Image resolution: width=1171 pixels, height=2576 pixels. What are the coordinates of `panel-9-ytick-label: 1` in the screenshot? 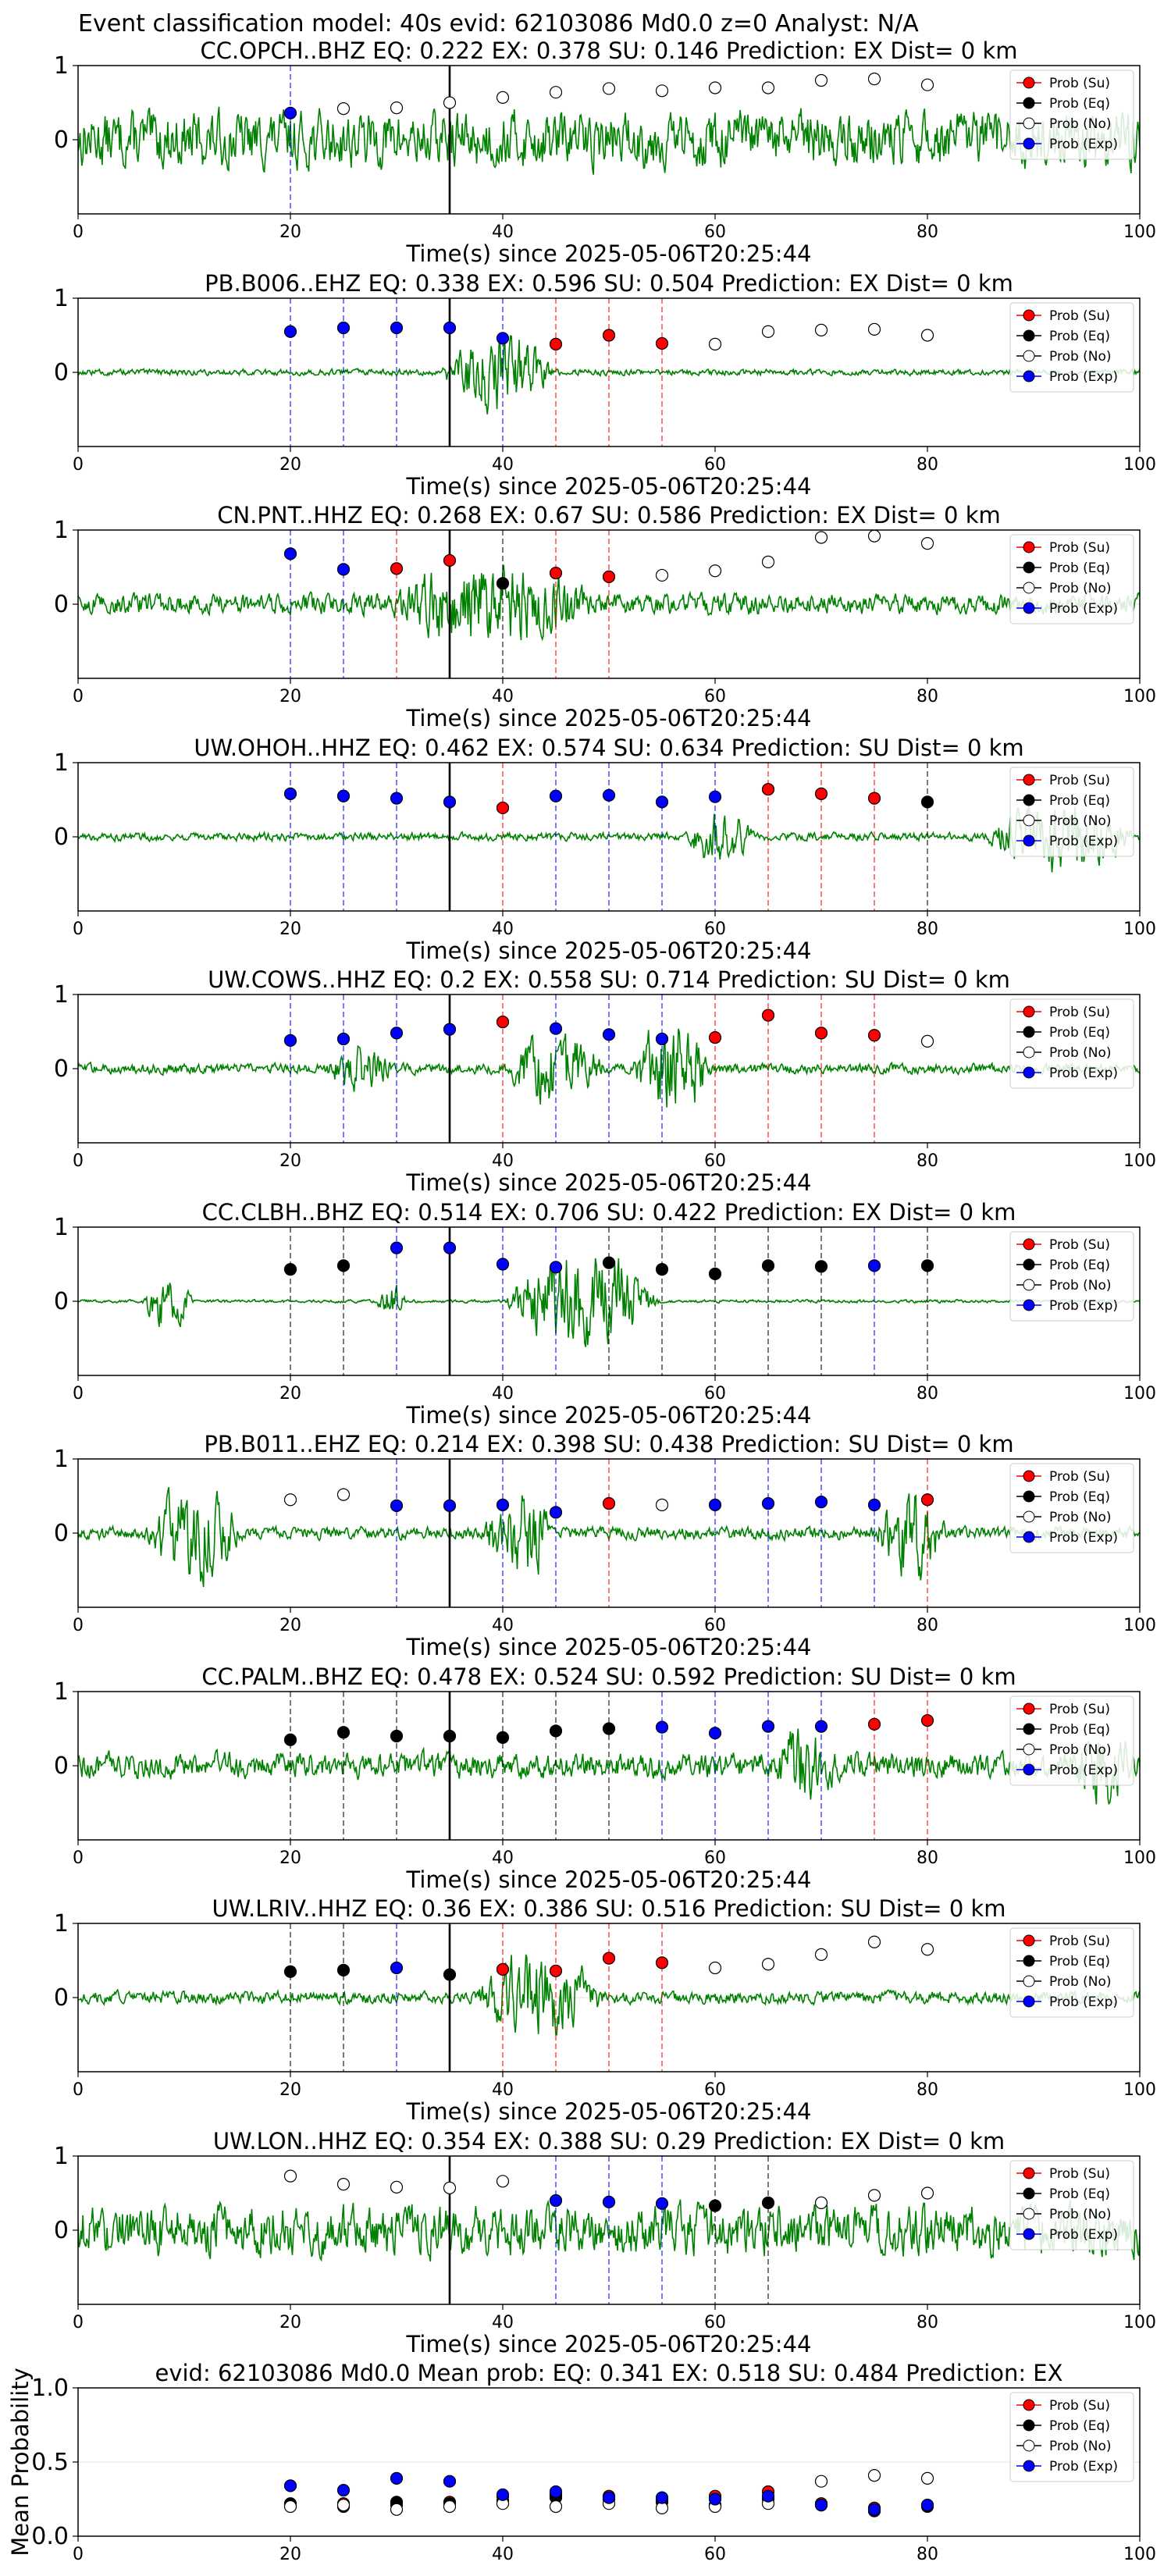 It's located at (61, 2156).